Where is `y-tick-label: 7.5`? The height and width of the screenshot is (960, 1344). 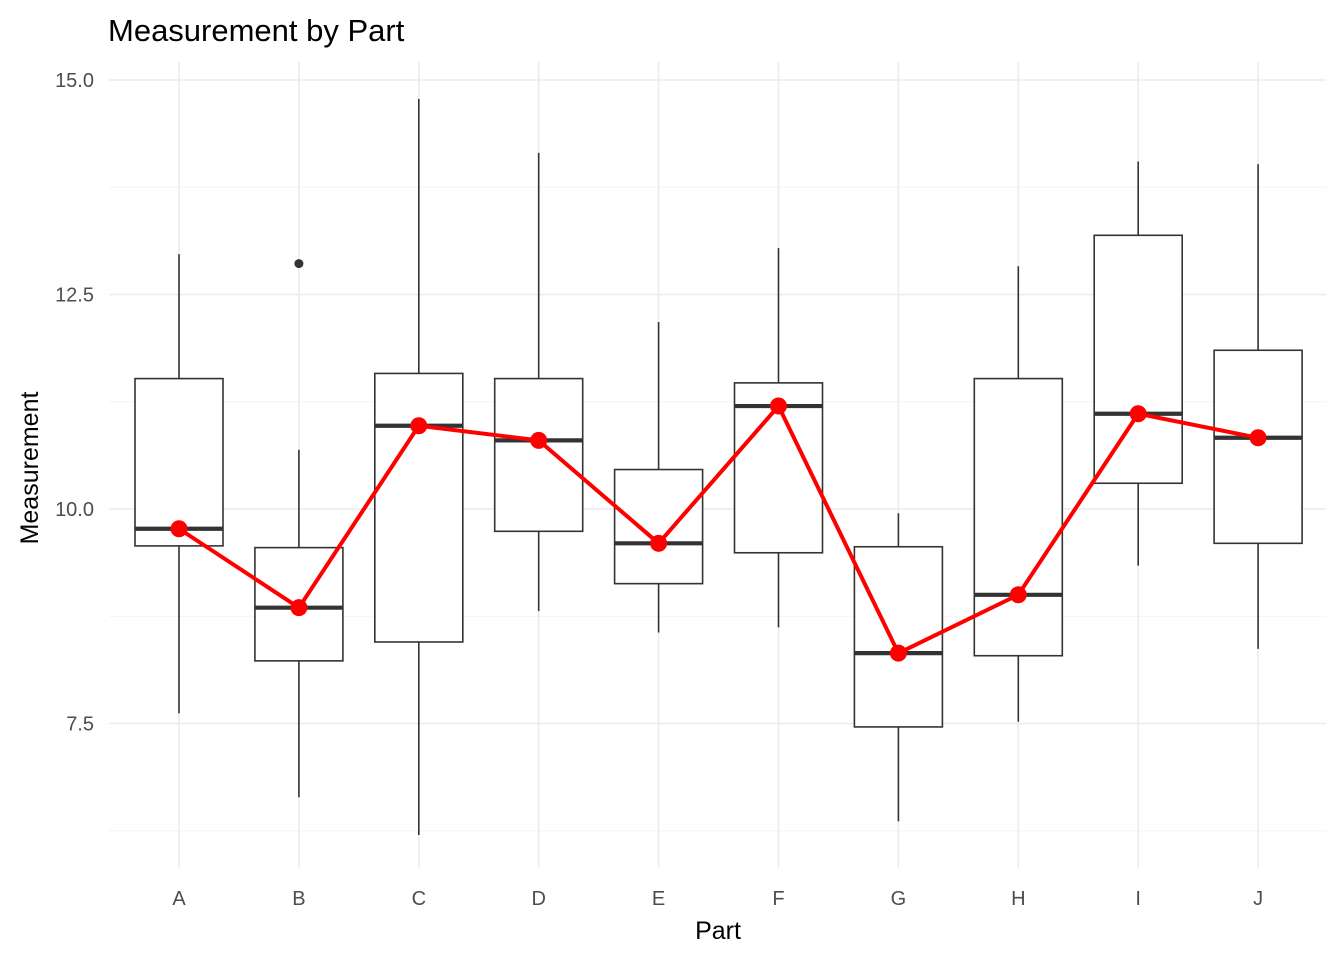
y-tick-label: 7.5 is located at coordinates (80, 725).